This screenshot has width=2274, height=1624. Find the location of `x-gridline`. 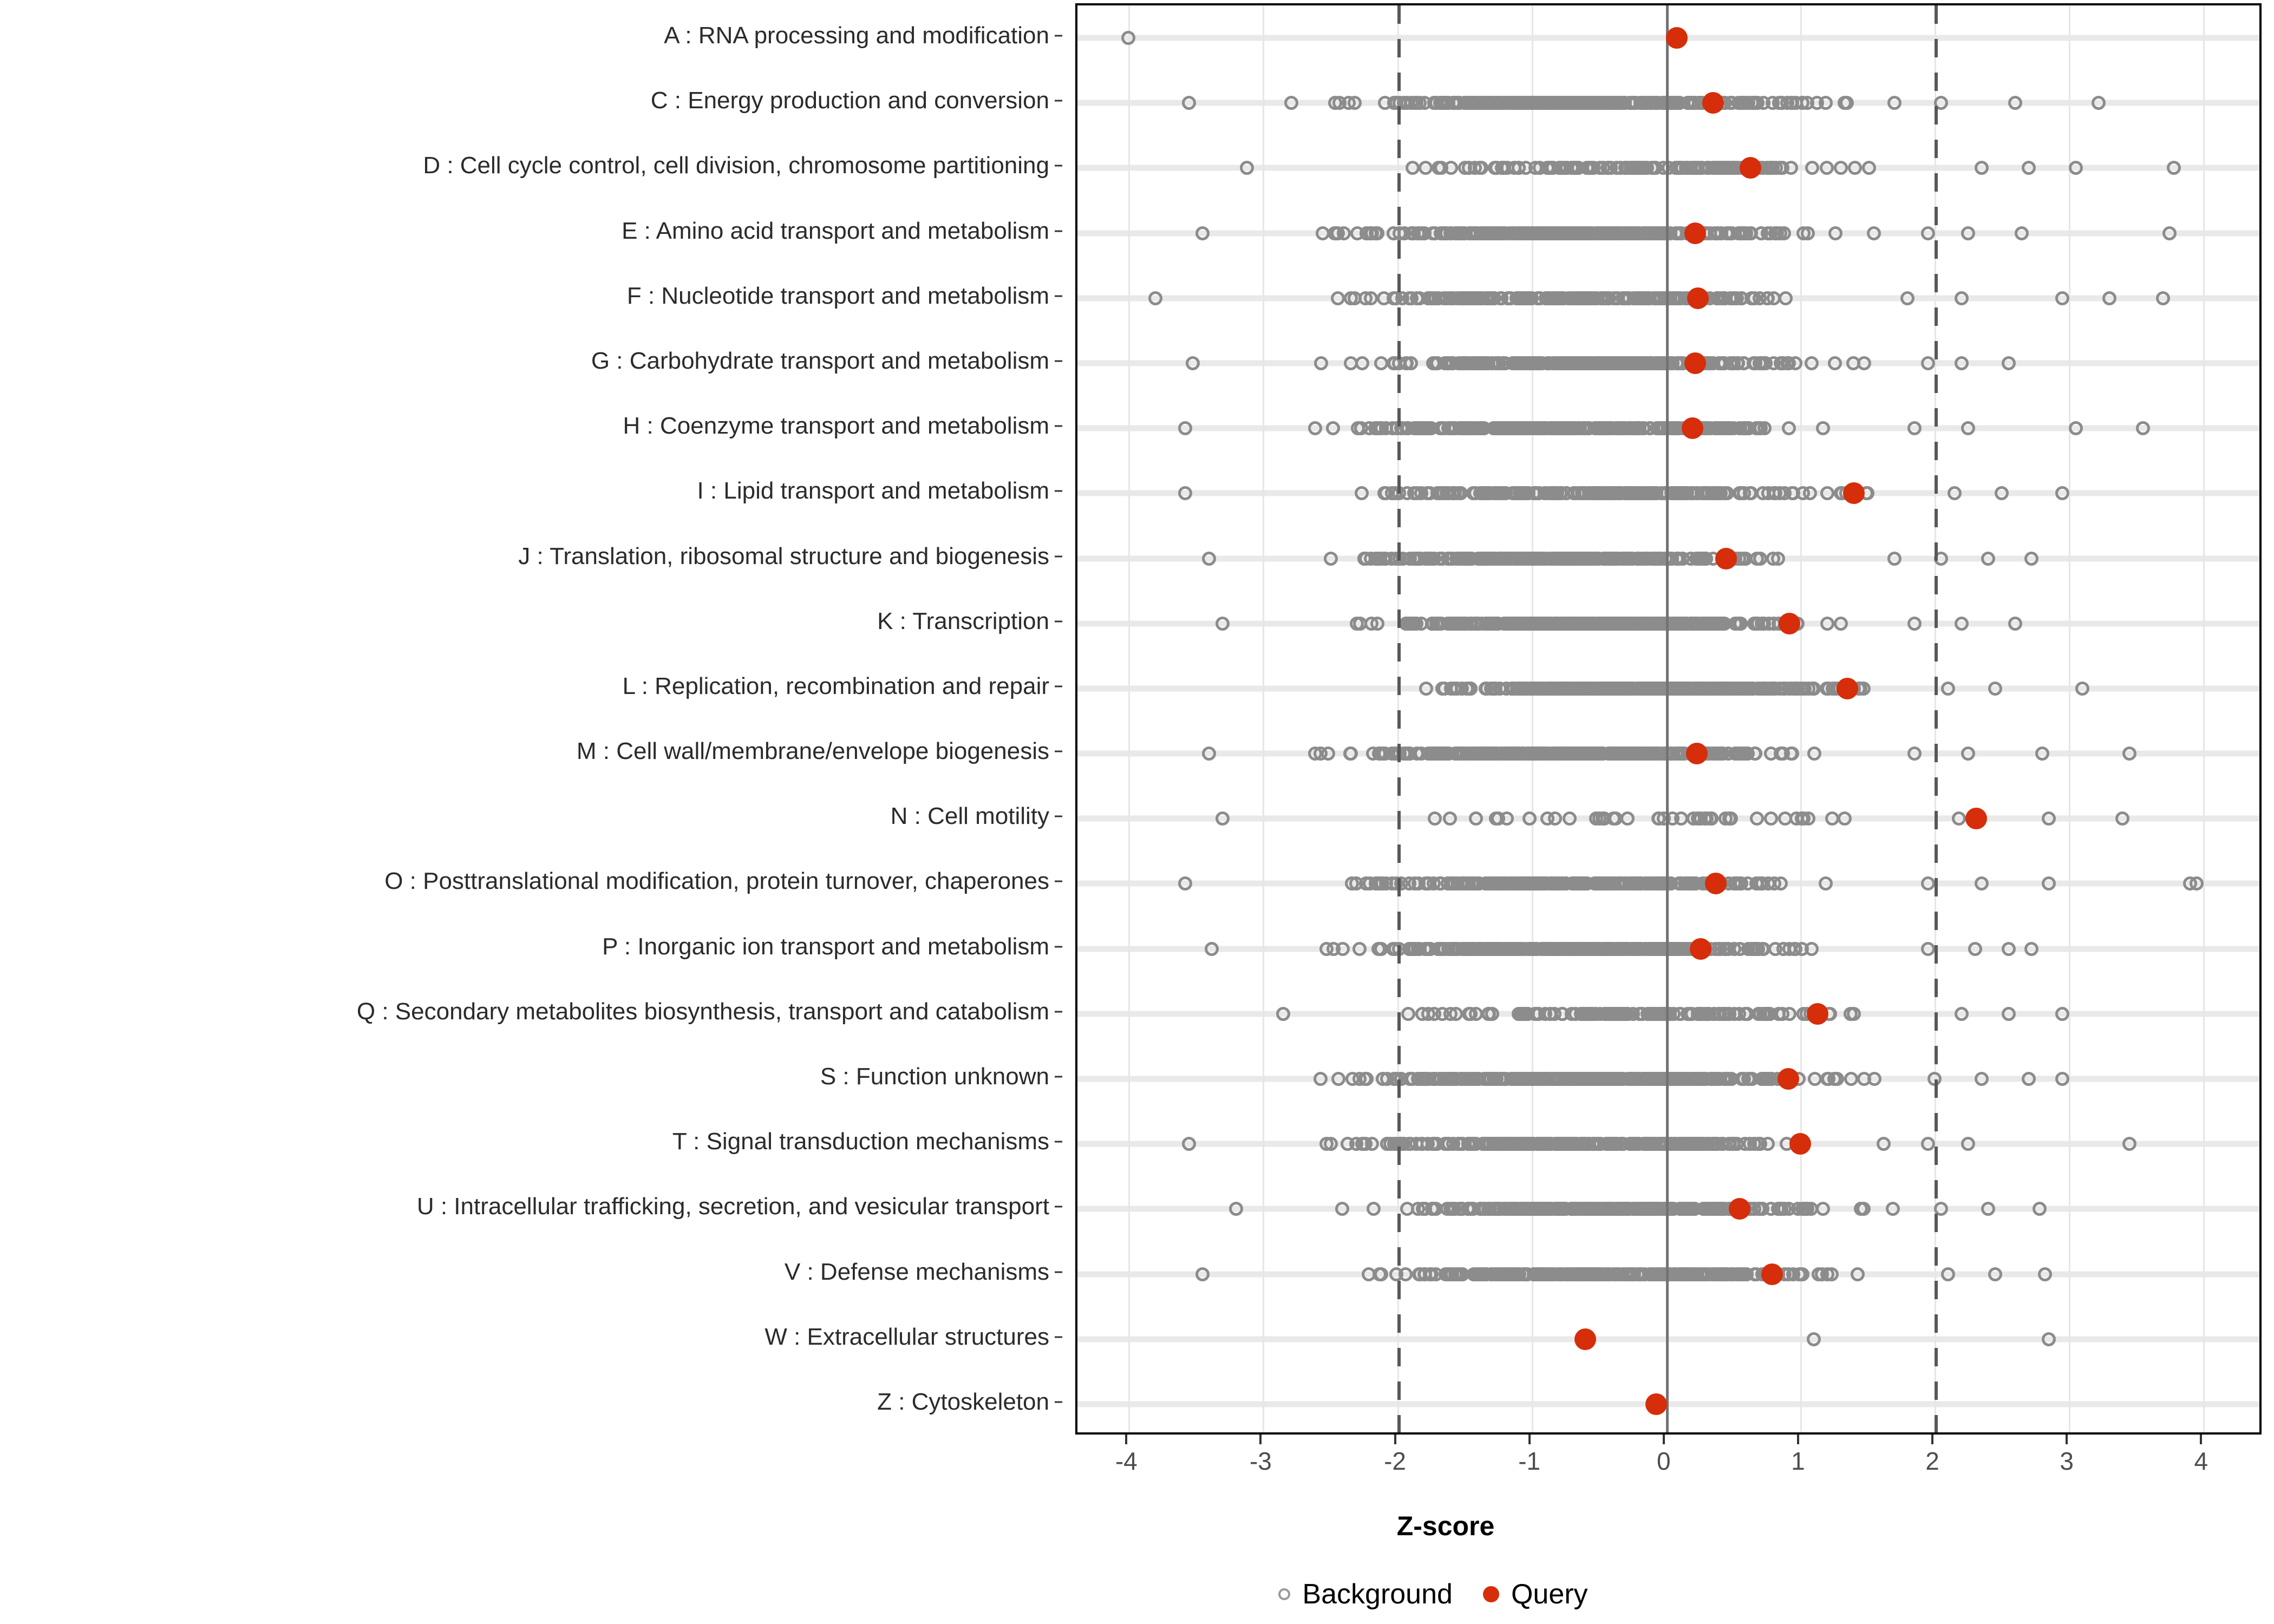

x-gridline is located at coordinates (2070, 719).